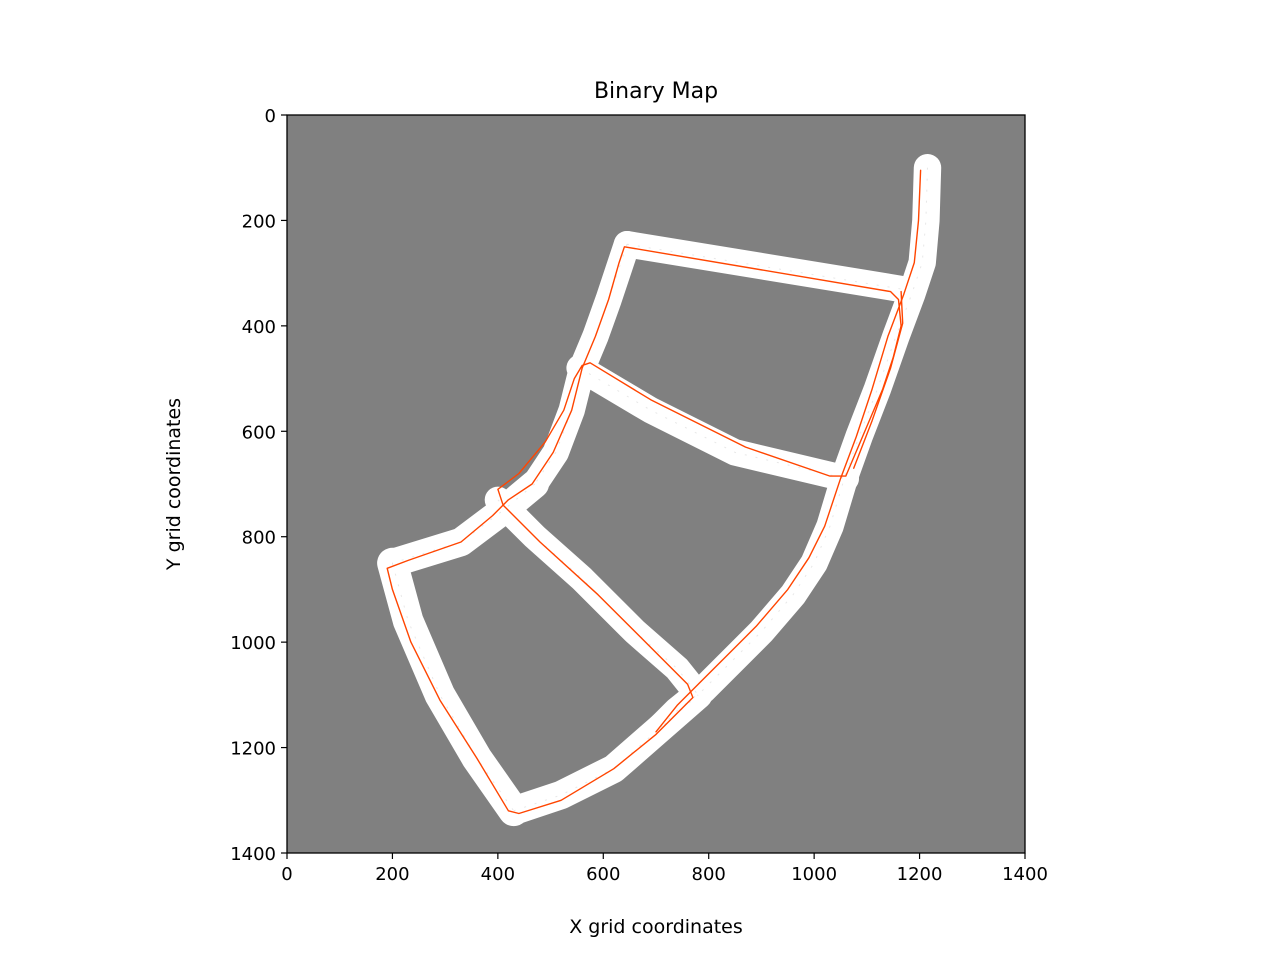 The width and height of the screenshot is (1280, 960). Describe the element at coordinates (253, 749) in the screenshot. I see `y-tick-label: 1200` at that location.